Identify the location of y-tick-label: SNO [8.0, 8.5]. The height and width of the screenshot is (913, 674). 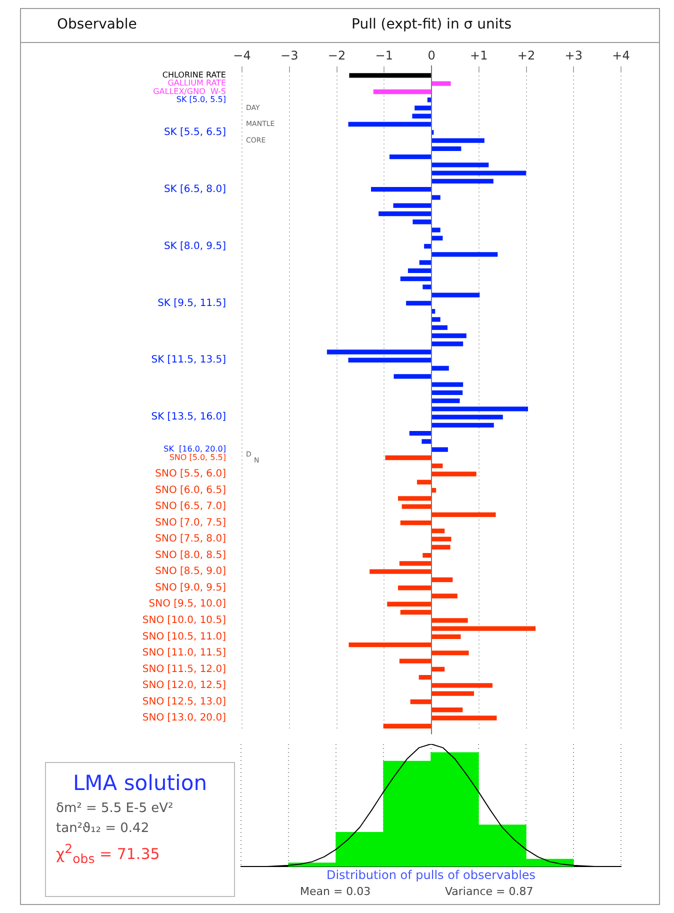
(190, 555).